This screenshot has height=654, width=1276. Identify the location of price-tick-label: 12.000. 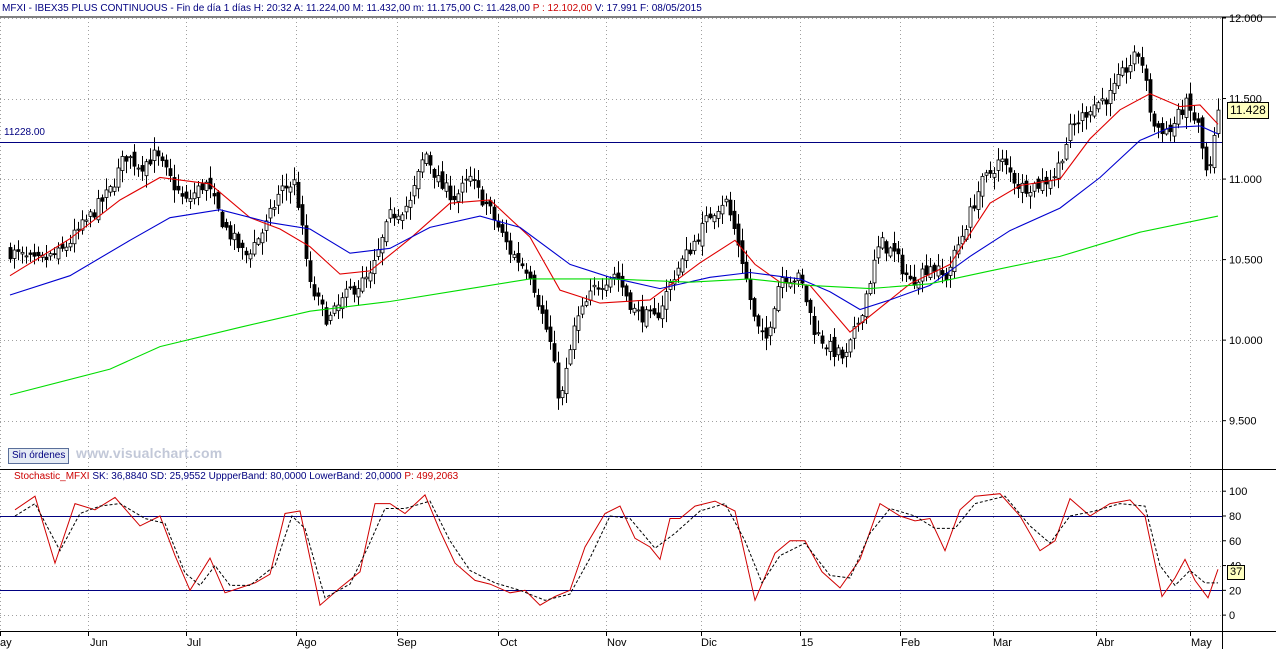
(1246, 19).